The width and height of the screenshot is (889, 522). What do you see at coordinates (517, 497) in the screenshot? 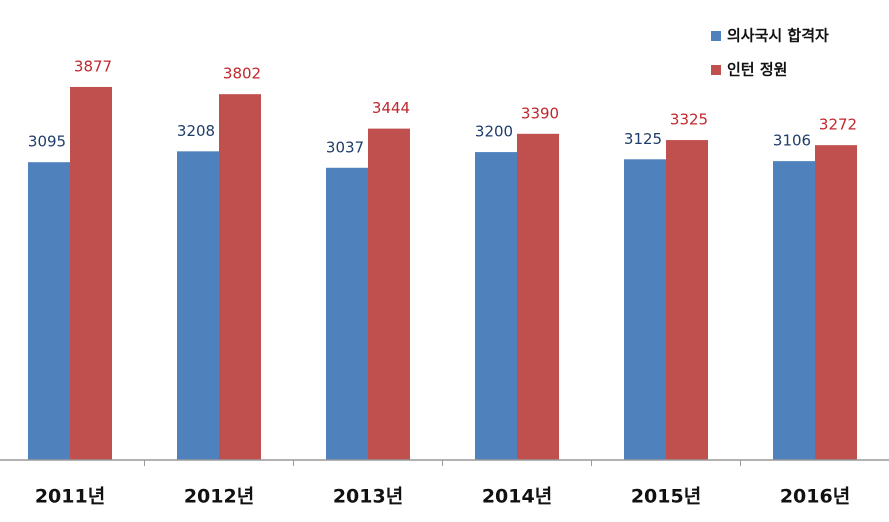
I see `x-tick-label: 2014년` at bounding box center [517, 497].